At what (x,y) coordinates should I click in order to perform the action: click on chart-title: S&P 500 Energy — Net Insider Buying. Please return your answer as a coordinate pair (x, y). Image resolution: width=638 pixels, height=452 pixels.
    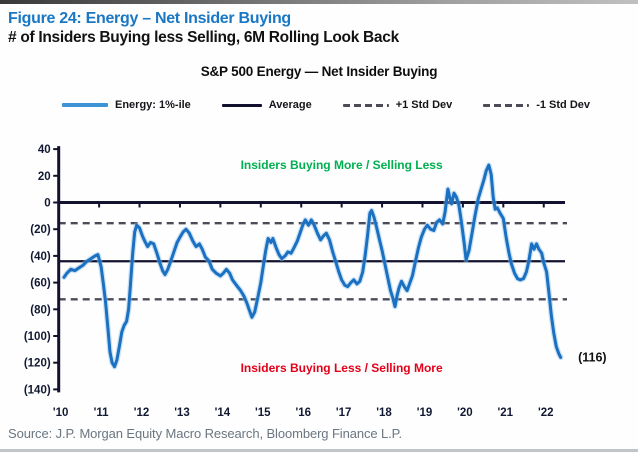
    Looking at the image, I should click on (319, 71).